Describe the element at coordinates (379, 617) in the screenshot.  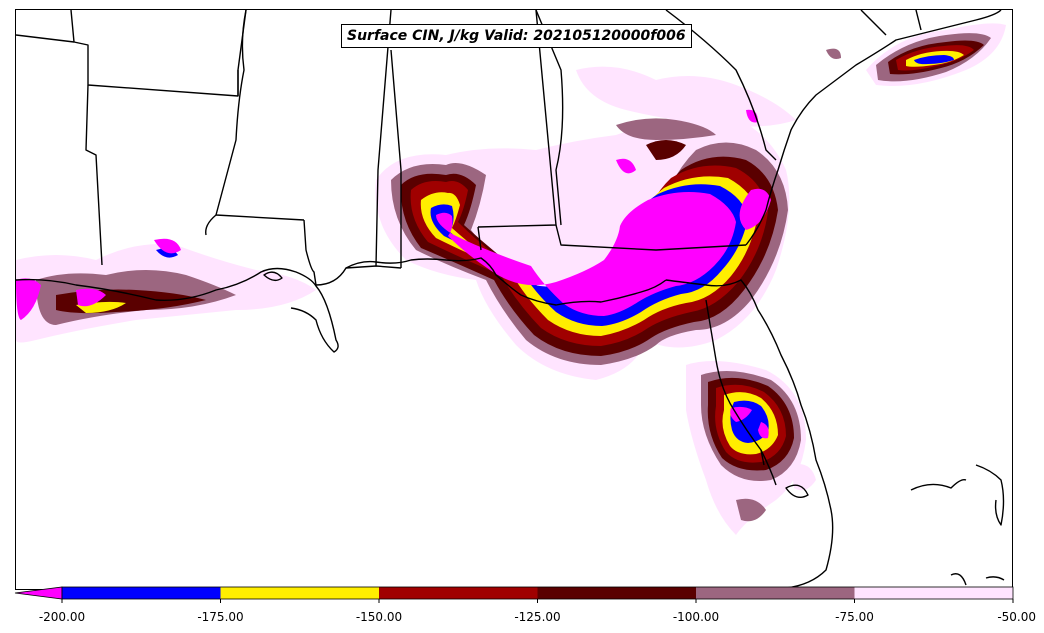
I see `colorbar-tick-label: -150.00` at that location.